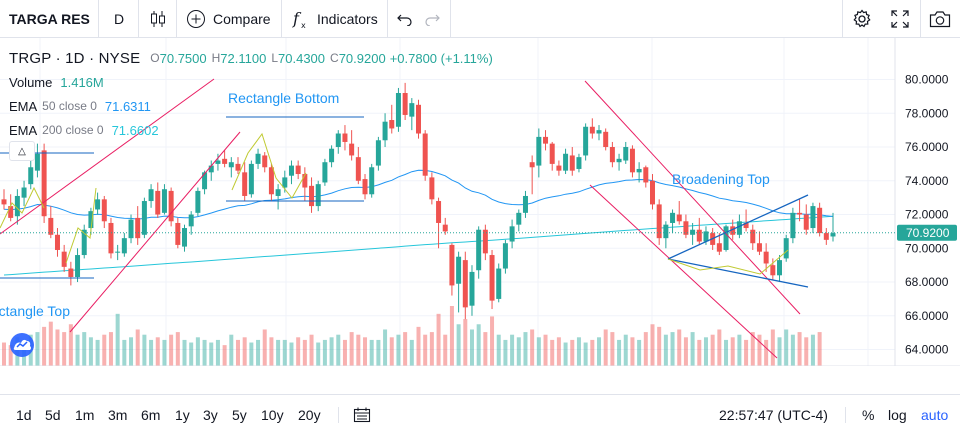  I want to click on range-3y: 3y, so click(210, 415).